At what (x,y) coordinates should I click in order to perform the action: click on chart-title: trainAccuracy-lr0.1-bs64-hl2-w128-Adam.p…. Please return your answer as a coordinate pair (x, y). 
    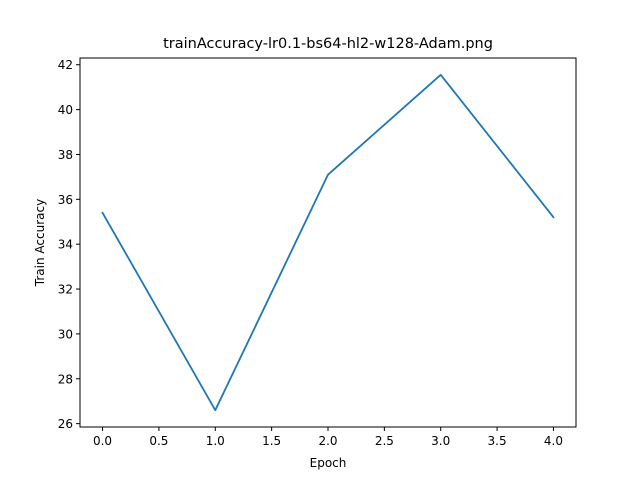
    Looking at the image, I should click on (328, 44).